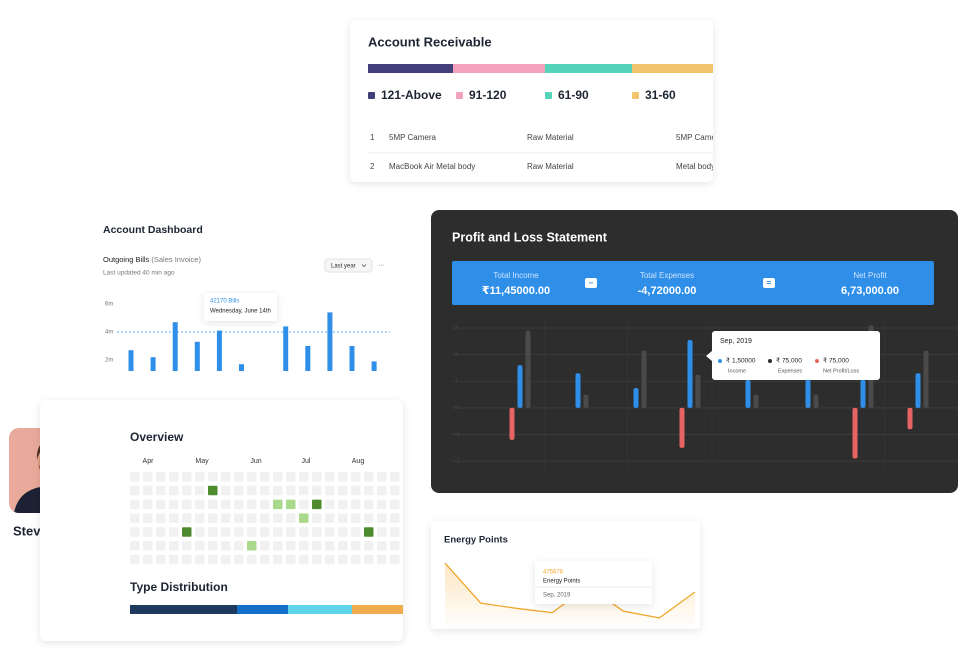 The image size is (965, 666). What do you see at coordinates (358, 461) in the screenshot?
I see `month-label: Aug` at bounding box center [358, 461].